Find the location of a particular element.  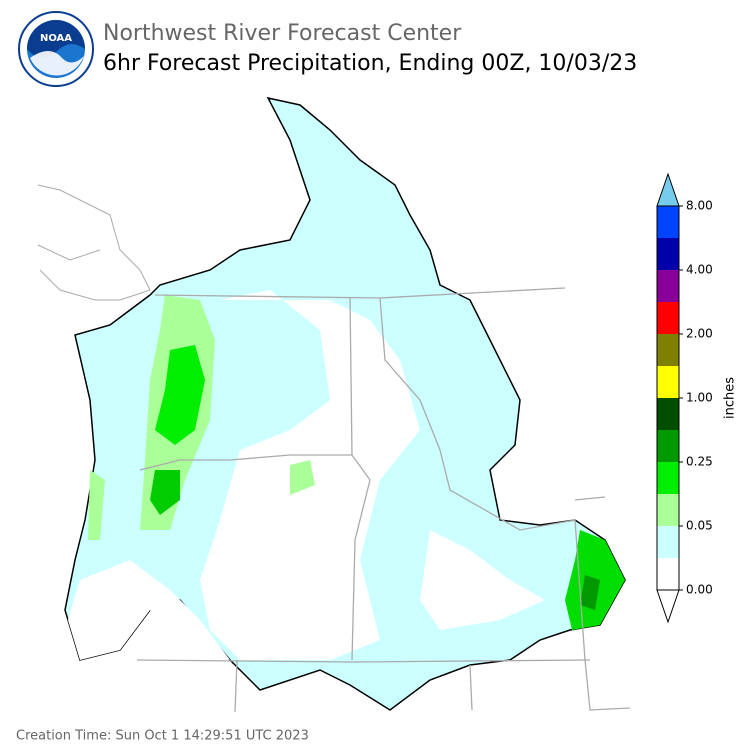

colorbar: inches 0.00 0.05 0.25 1.00 2.00 4.00 8.00 is located at coordinates (697, 398).